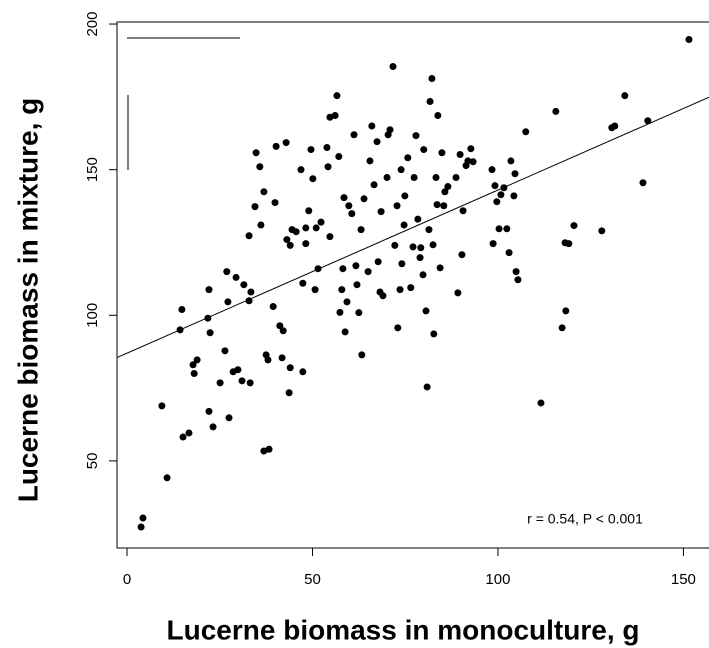 The width and height of the screenshot is (709, 648). I want to click on x-tick-label: 0, so click(127, 579).